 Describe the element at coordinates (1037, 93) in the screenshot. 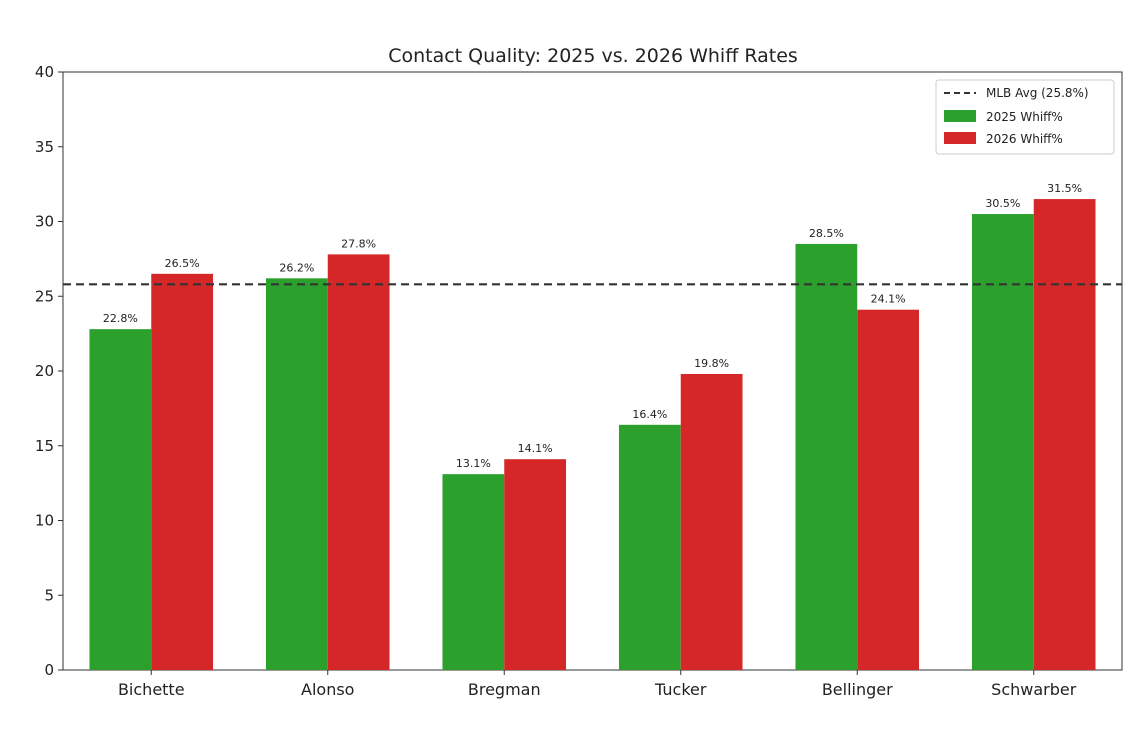

I see `legend-entry-mlb-avg: MLB Avg (25.8%)` at that location.